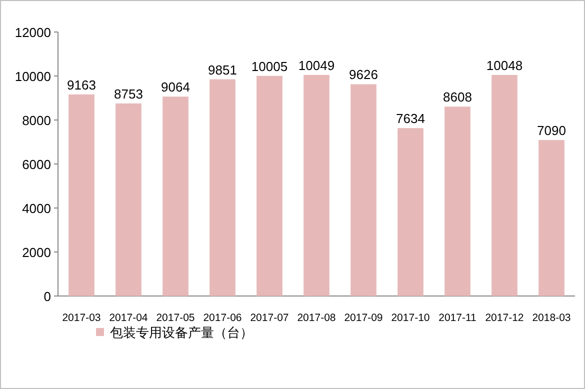  What do you see at coordinates (269, 318) in the screenshot?
I see `x-tick-label: 2017-07` at bounding box center [269, 318].